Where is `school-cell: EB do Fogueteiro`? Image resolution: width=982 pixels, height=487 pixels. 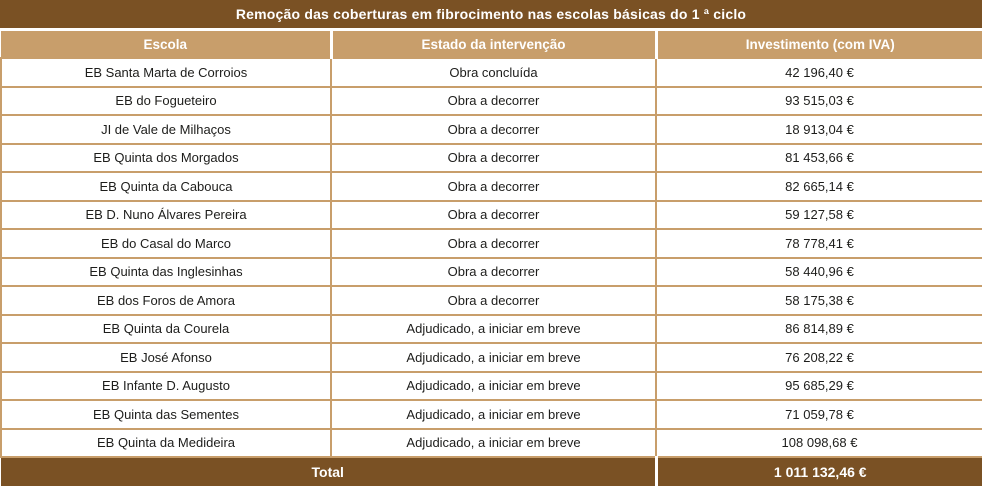 school-cell: EB do Fogueteiro is located at coordinates (166, 100).